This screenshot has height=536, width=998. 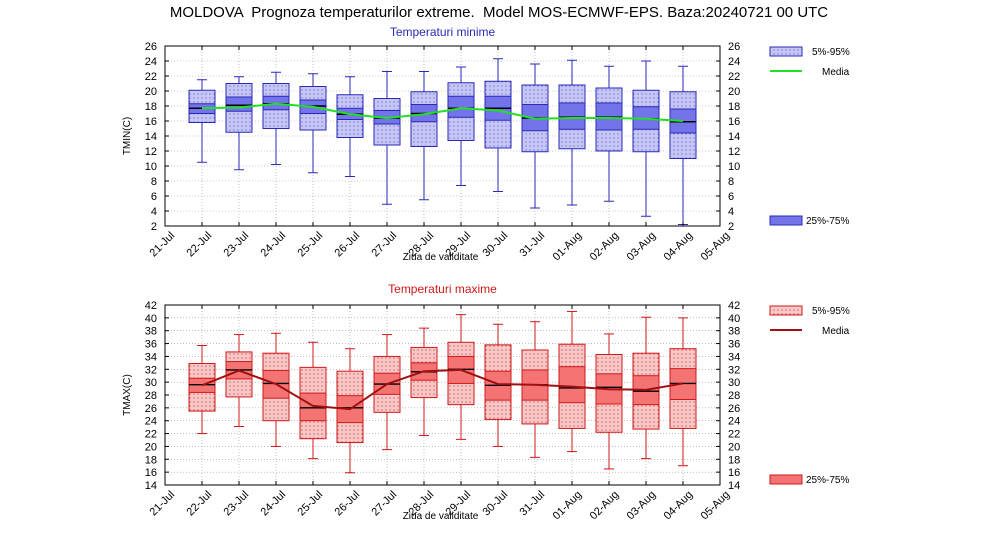 I want to click on y-tick-label-left: 8, so click(x=154, y=182).